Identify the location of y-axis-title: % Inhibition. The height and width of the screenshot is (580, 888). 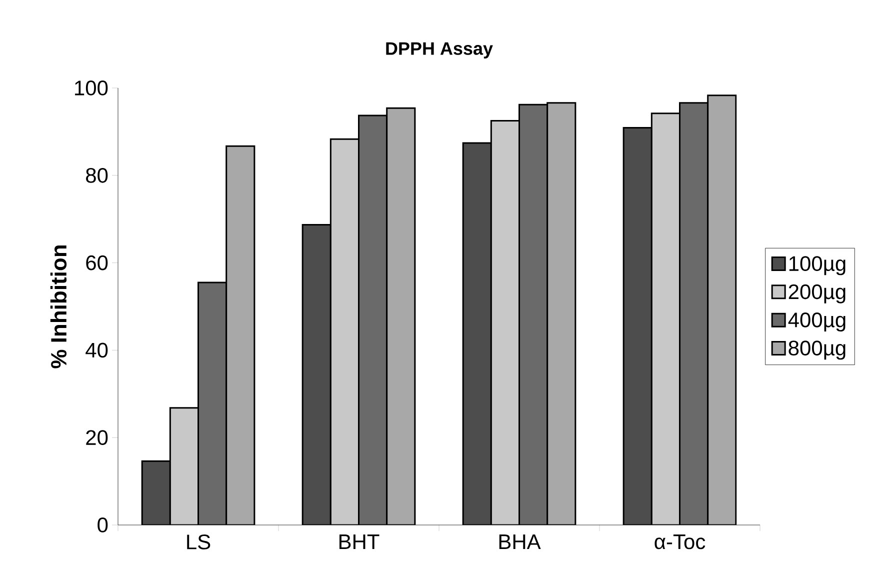
(58, 307).